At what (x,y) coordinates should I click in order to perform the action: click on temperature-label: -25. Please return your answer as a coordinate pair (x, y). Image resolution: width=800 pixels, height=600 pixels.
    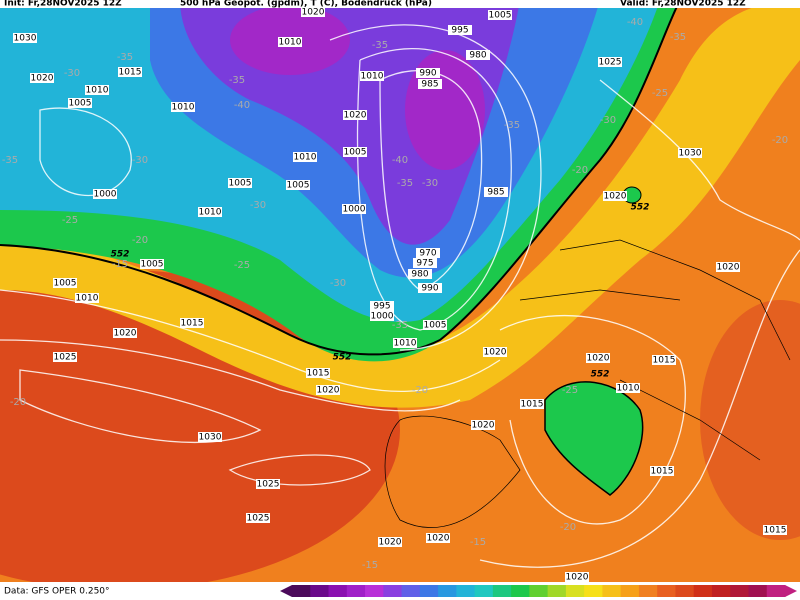
    Looking at the image, I should click on (660, 93).